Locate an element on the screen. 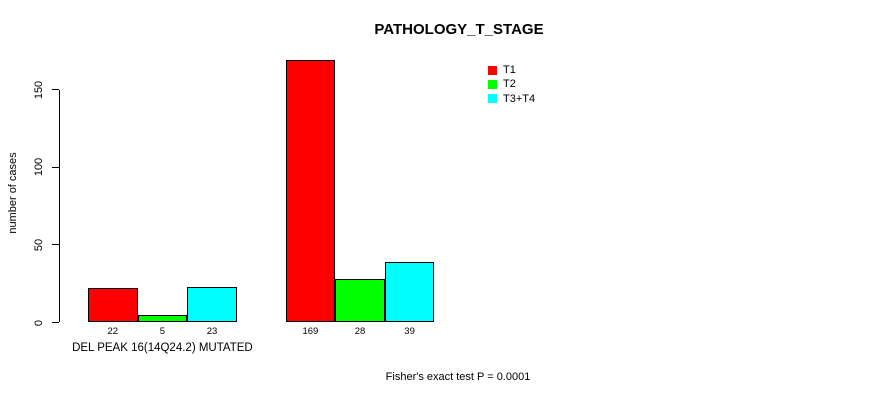 This screenshot has height=400, width=890. annotation-text: Fisher's exact test P = 0.0001 is located at coordinates (458, 377).